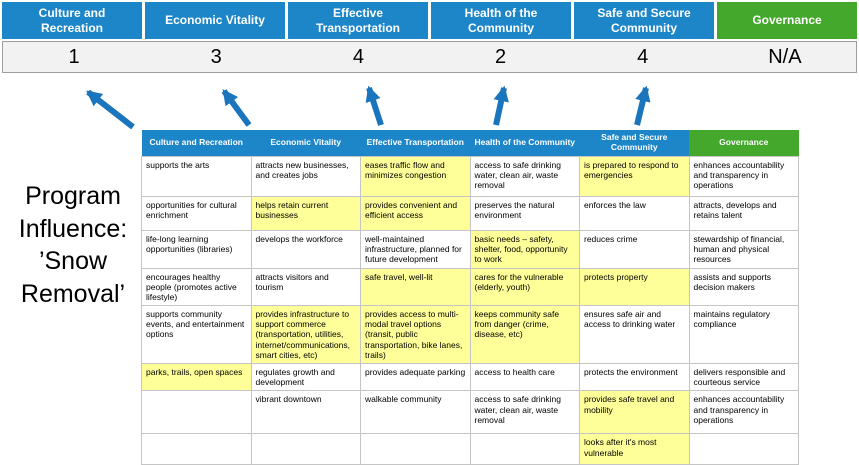 This screenshot has height=465, width=859. Describe the element at coordinates (72, 20) in the screenshot. I see `category-header-culture-and-recreation: Culture and Recreation` at that location.